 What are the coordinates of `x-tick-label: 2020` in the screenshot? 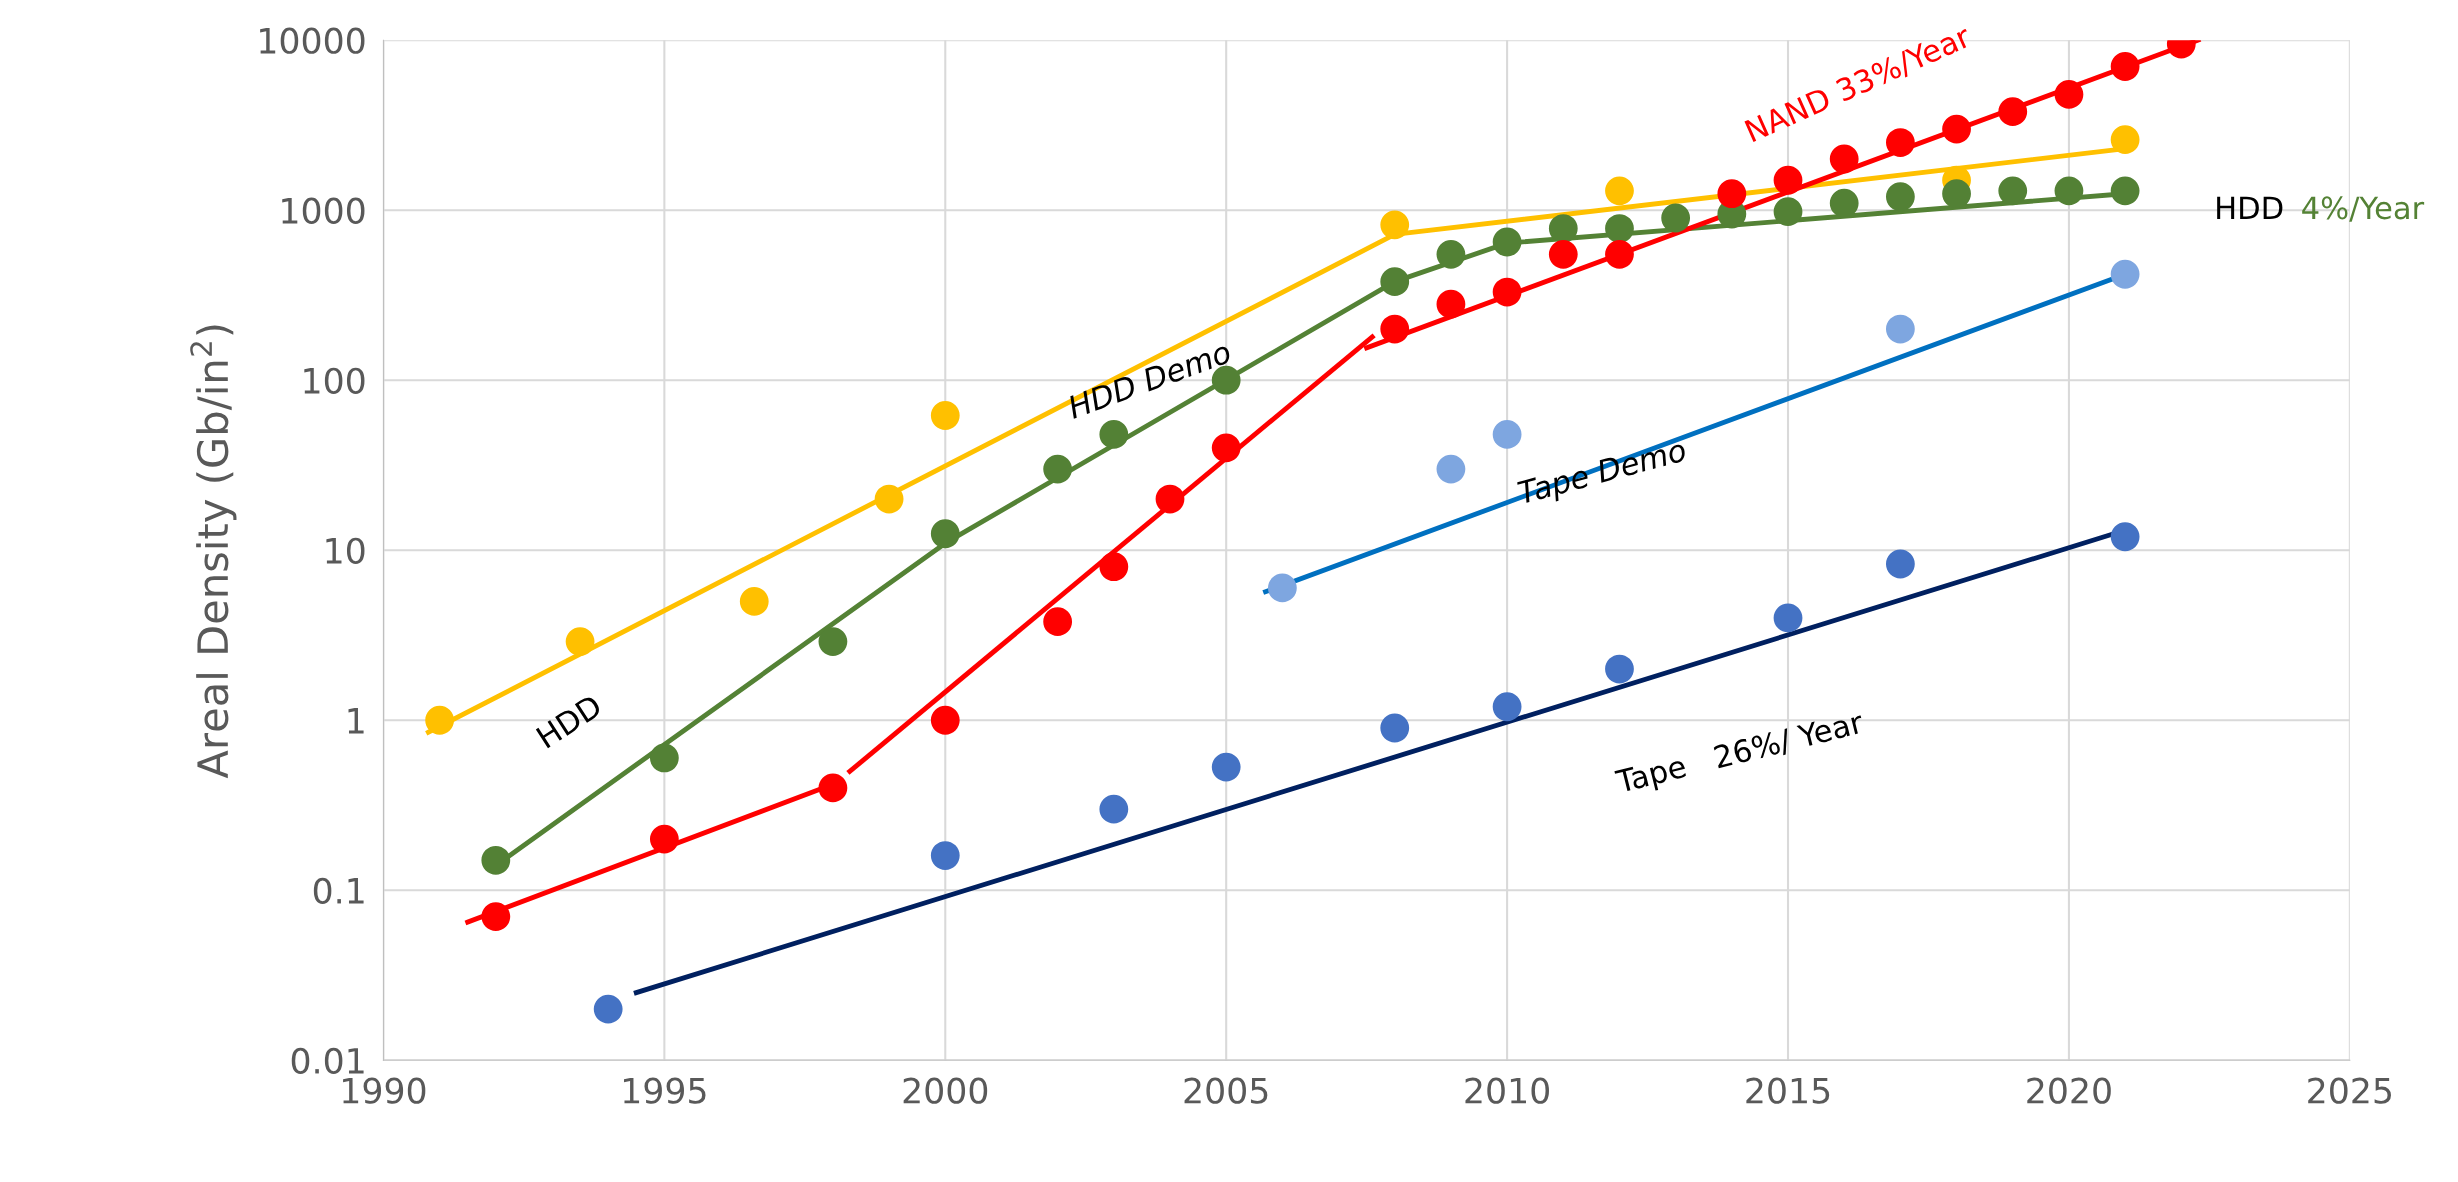 It's located at (2069, 1090).